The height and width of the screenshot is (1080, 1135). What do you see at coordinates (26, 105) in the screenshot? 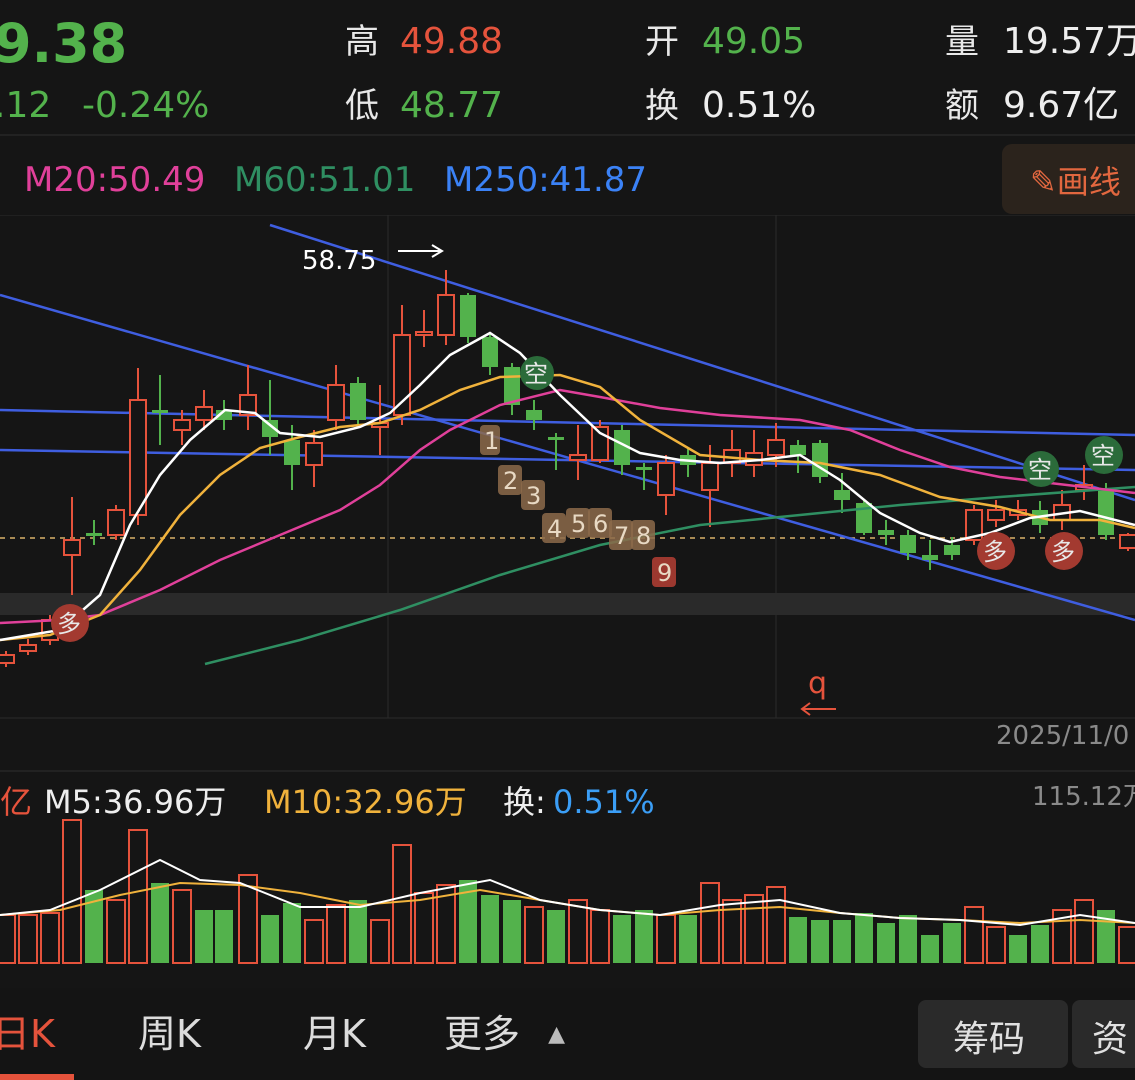
I see `price-change: .12` at bounding box center [26, 105].